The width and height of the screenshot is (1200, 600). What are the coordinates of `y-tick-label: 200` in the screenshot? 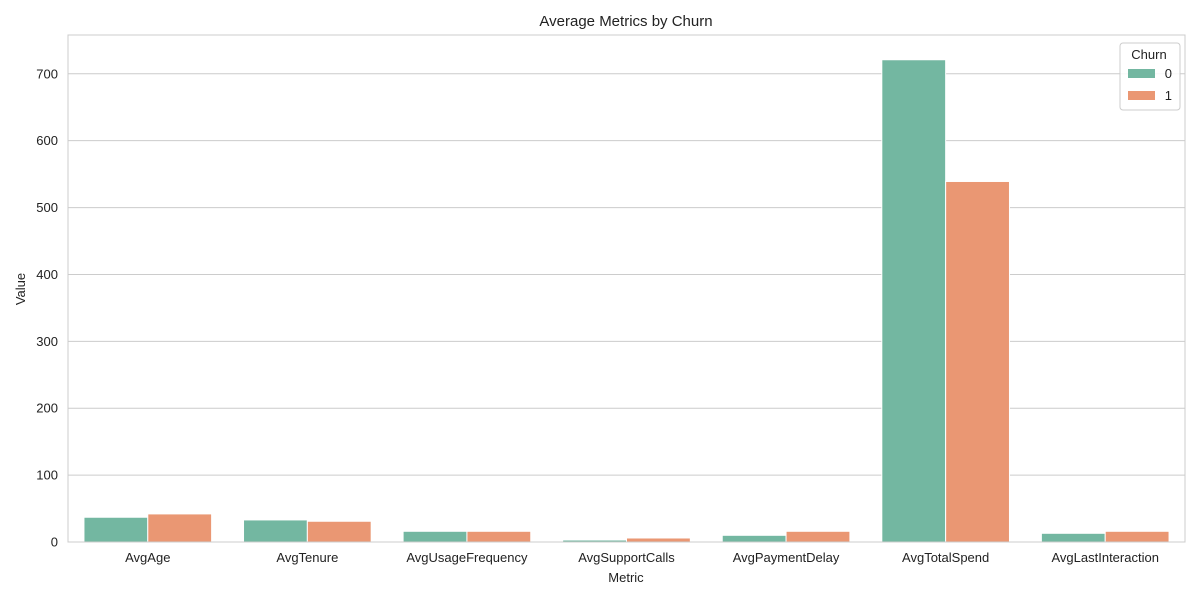 It's located at (47, 408).